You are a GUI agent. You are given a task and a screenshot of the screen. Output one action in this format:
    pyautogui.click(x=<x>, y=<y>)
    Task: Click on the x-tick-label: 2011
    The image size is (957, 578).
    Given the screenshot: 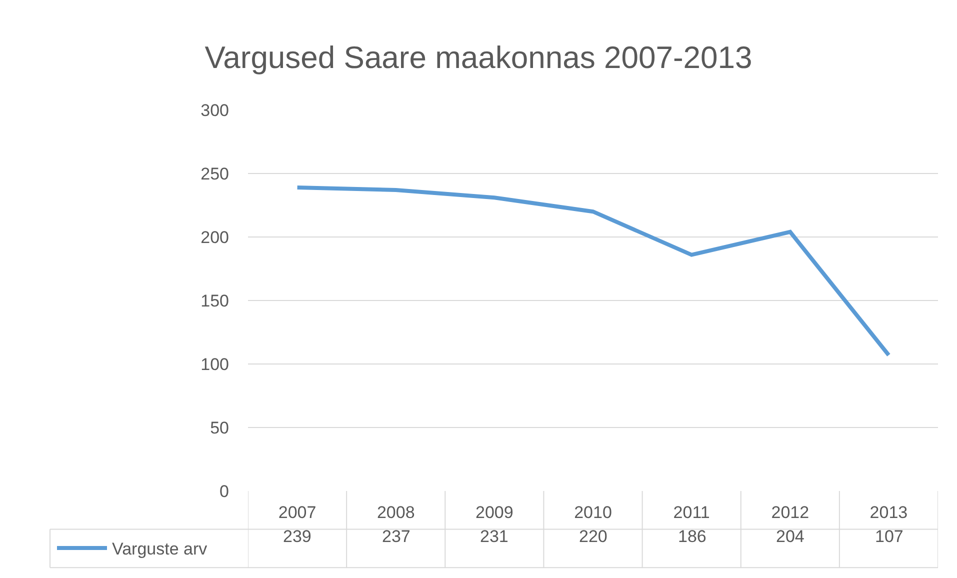 What is the action you would take?
    pyautogui.click(x=691, y=512)
    